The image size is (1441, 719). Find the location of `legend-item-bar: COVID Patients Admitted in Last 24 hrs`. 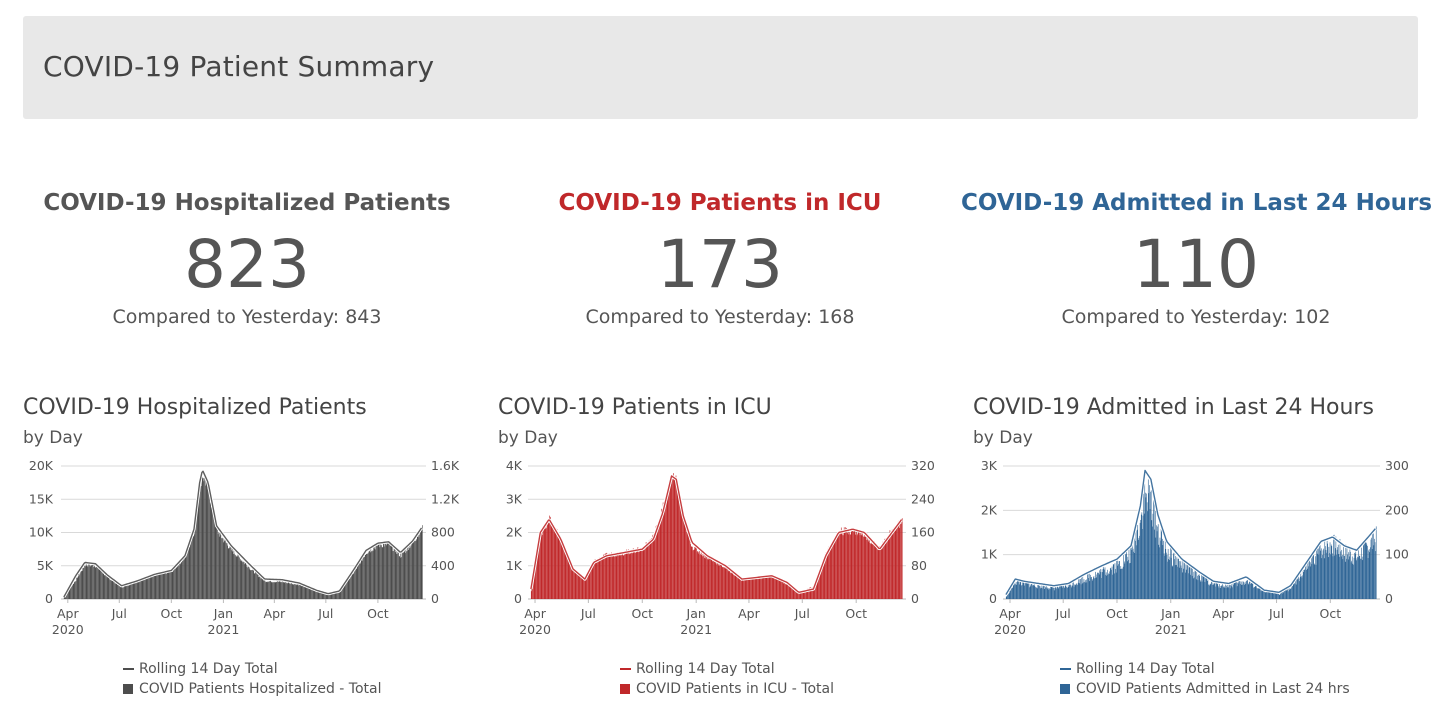

legend-item-bar: COVID Patients Admitted in Last 24 hrs is located at coordinates (1205, 689).